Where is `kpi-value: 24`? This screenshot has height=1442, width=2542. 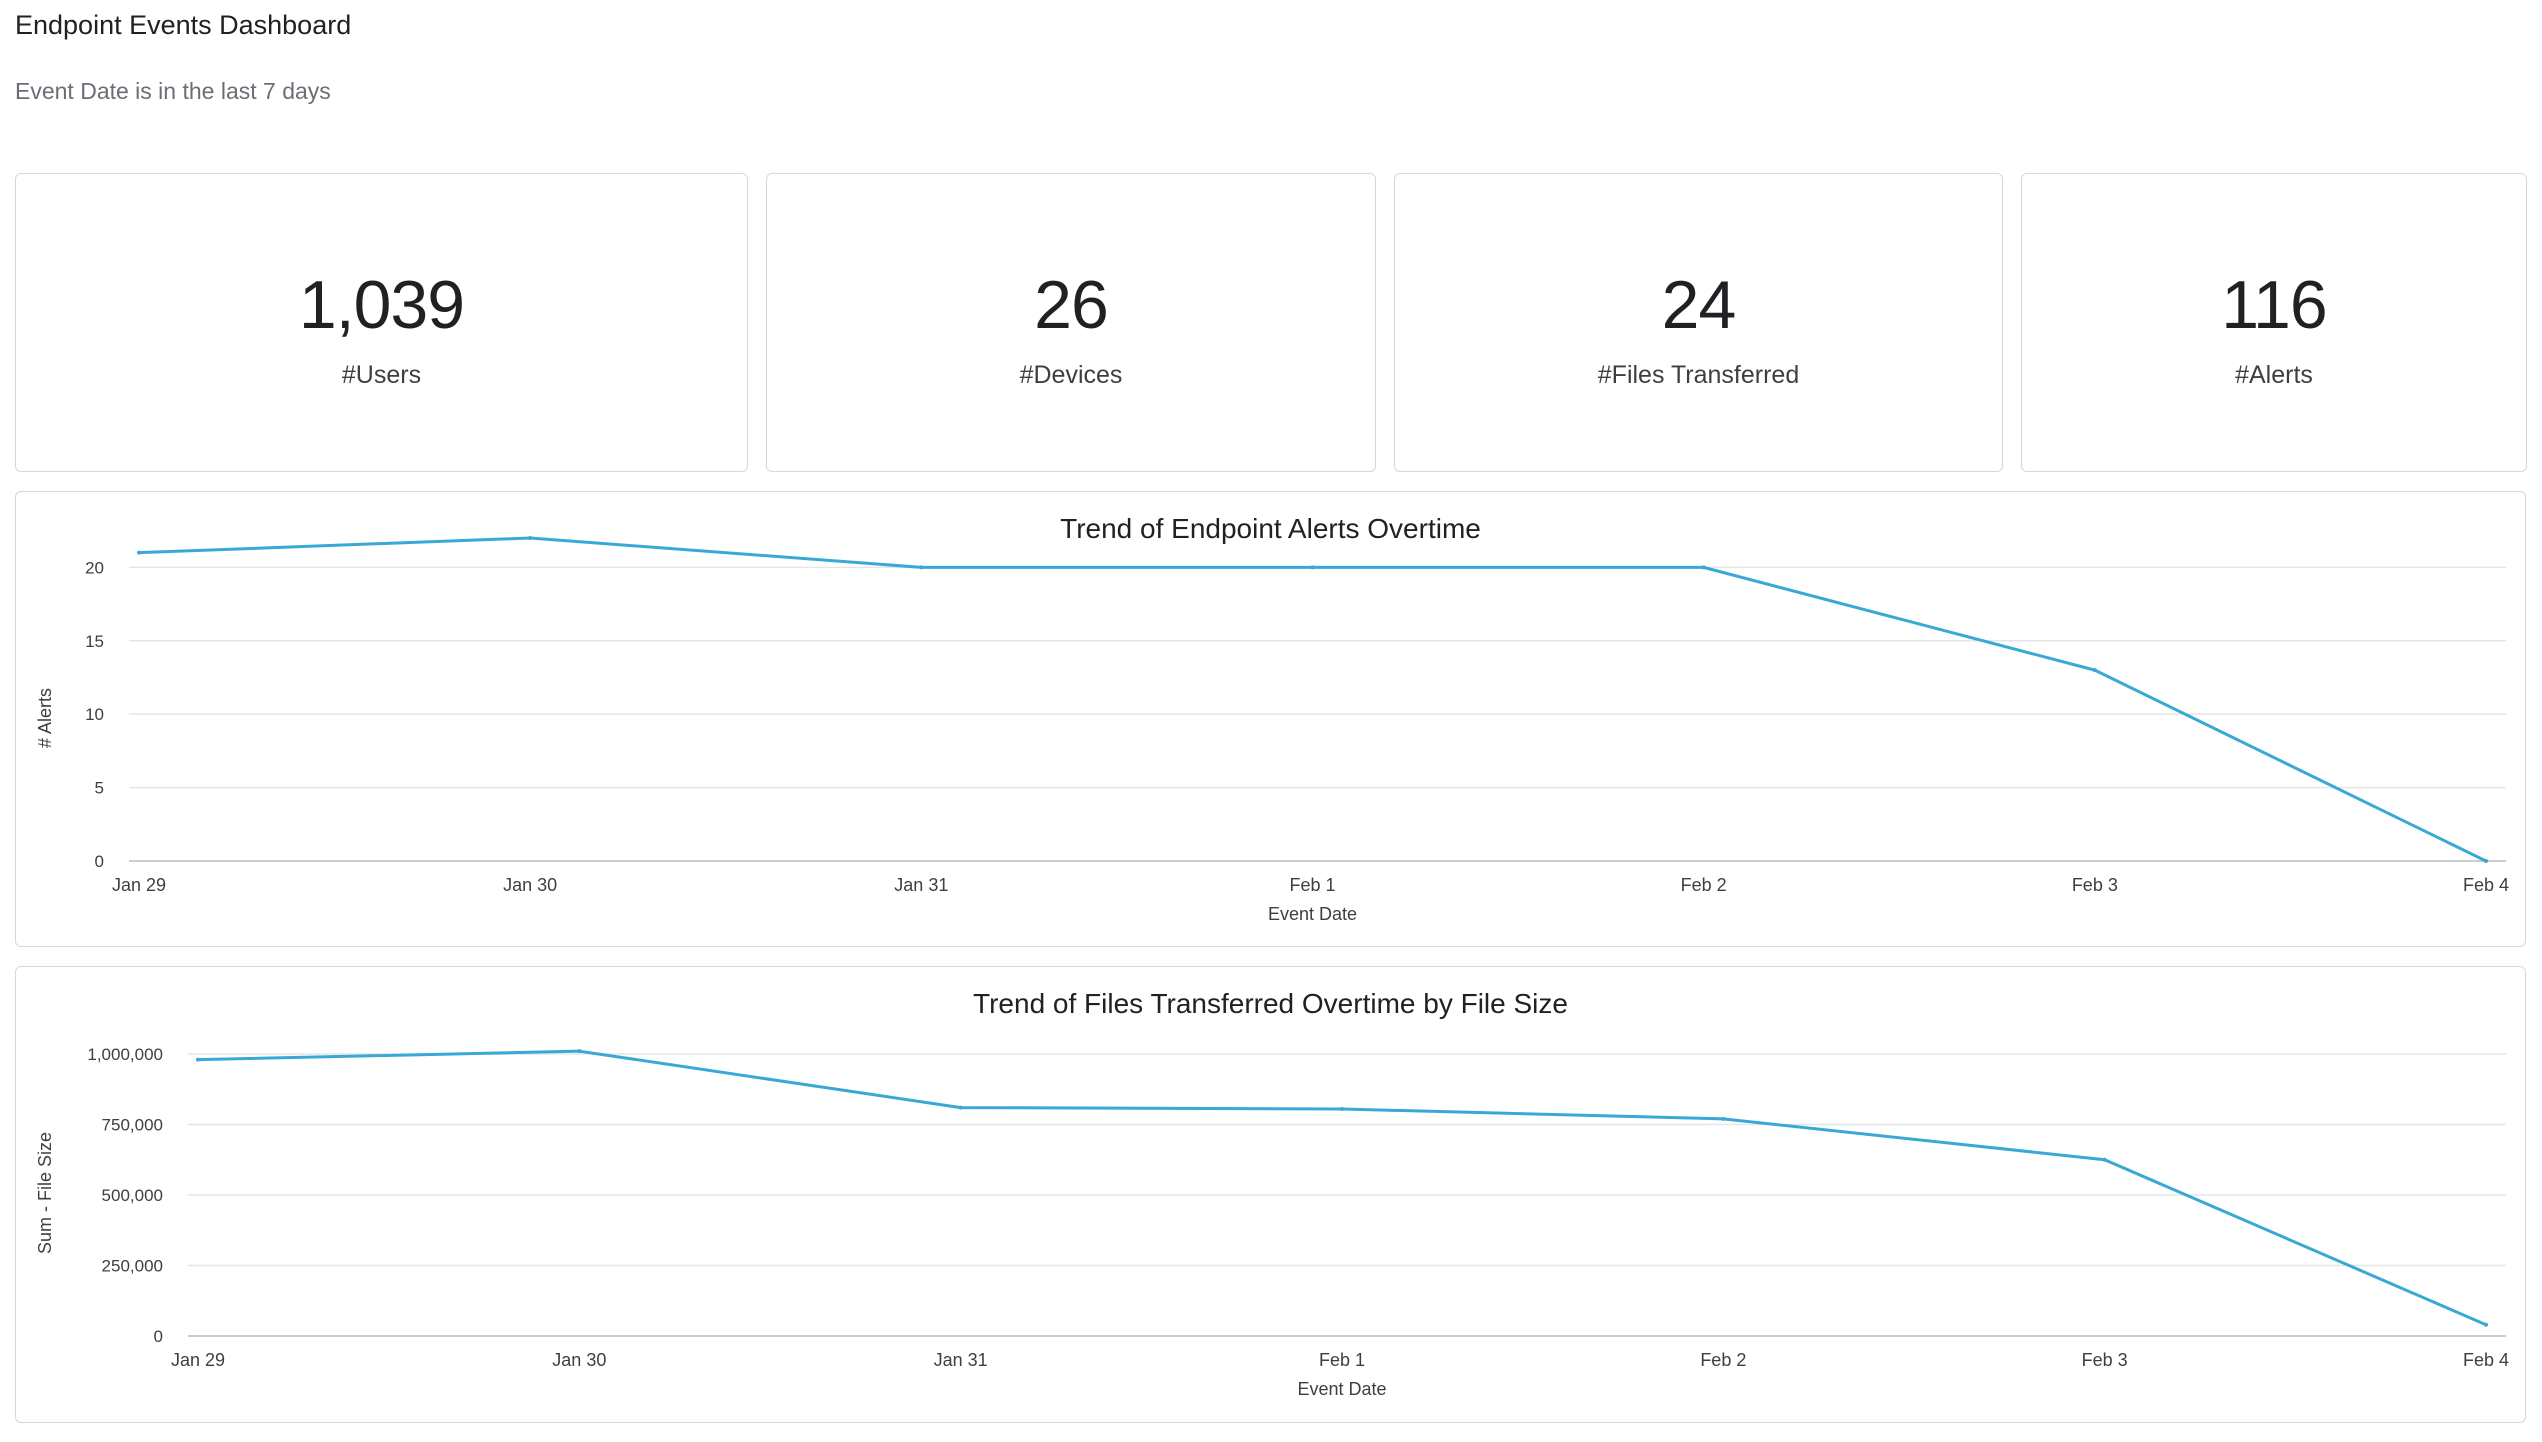
kpi-value: 24 is located at coordinates (1699, 305).